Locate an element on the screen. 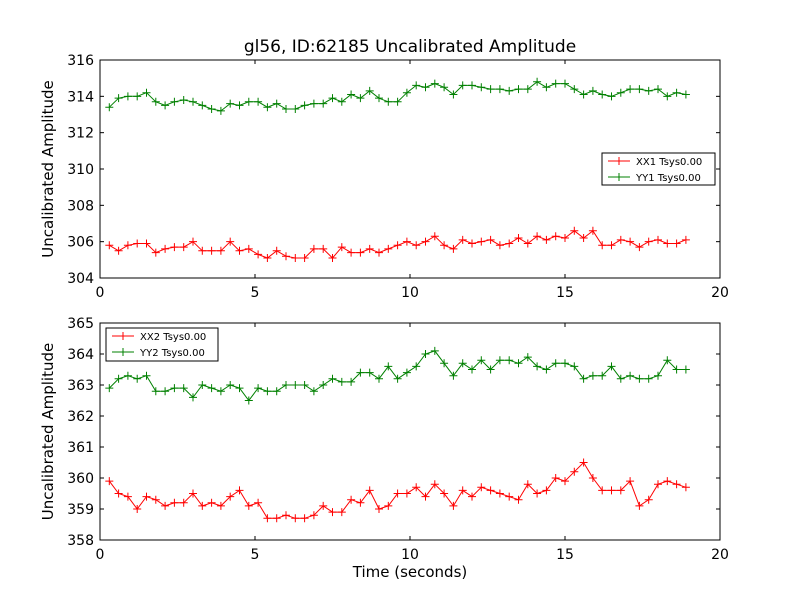  y-tick-label: 359 is located at coordinates (80, 510).